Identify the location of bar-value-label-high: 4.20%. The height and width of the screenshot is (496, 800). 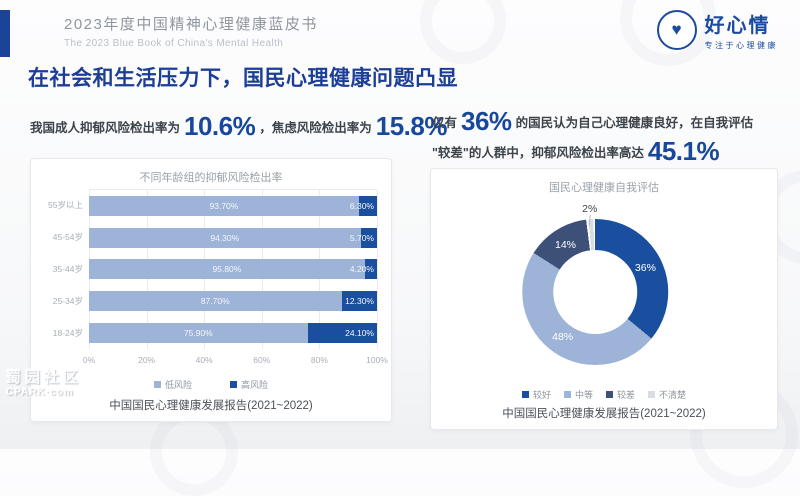
(361, 269).